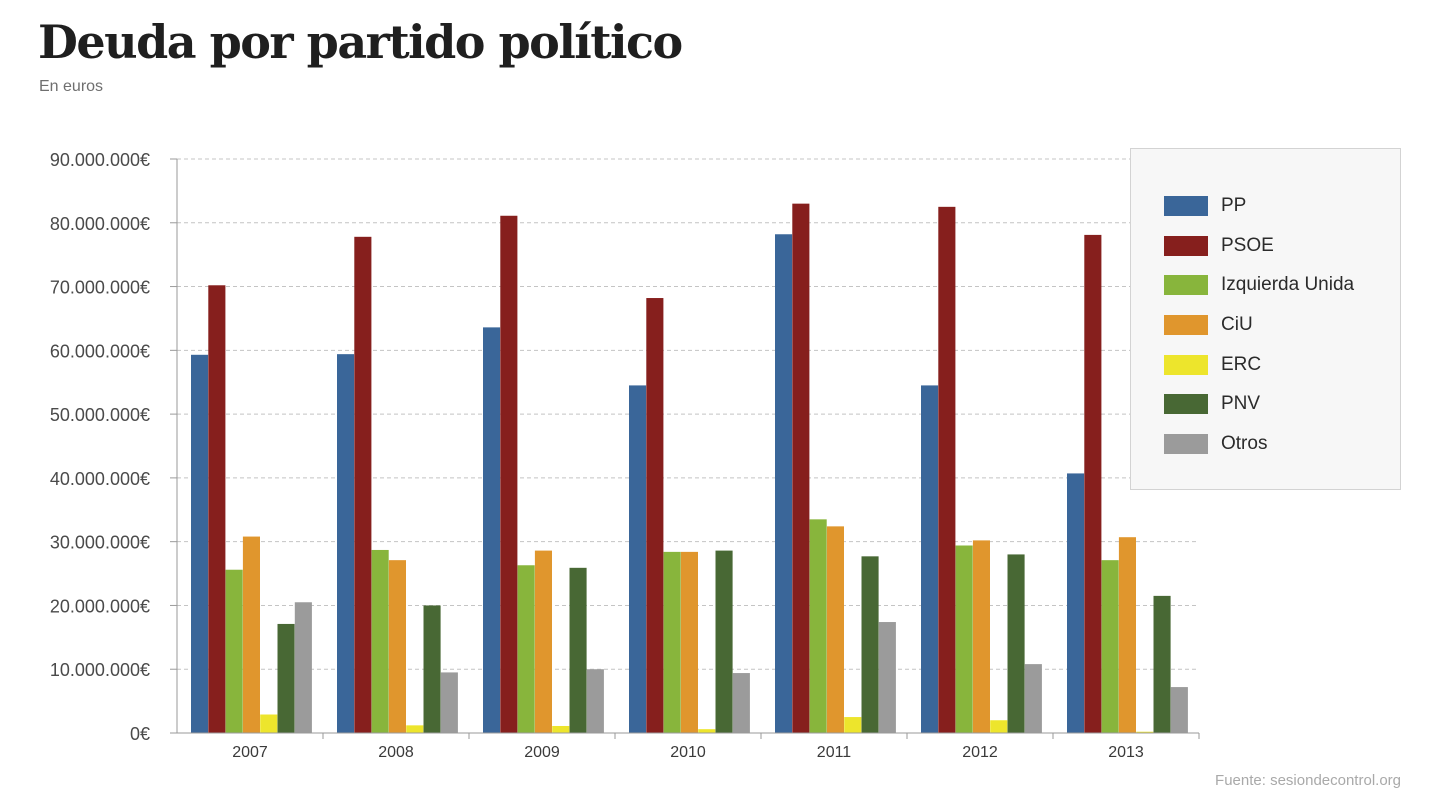  Describe the element at coordinates (638, 559) in the screenshot. I see `bar-pp-2010` at that location.